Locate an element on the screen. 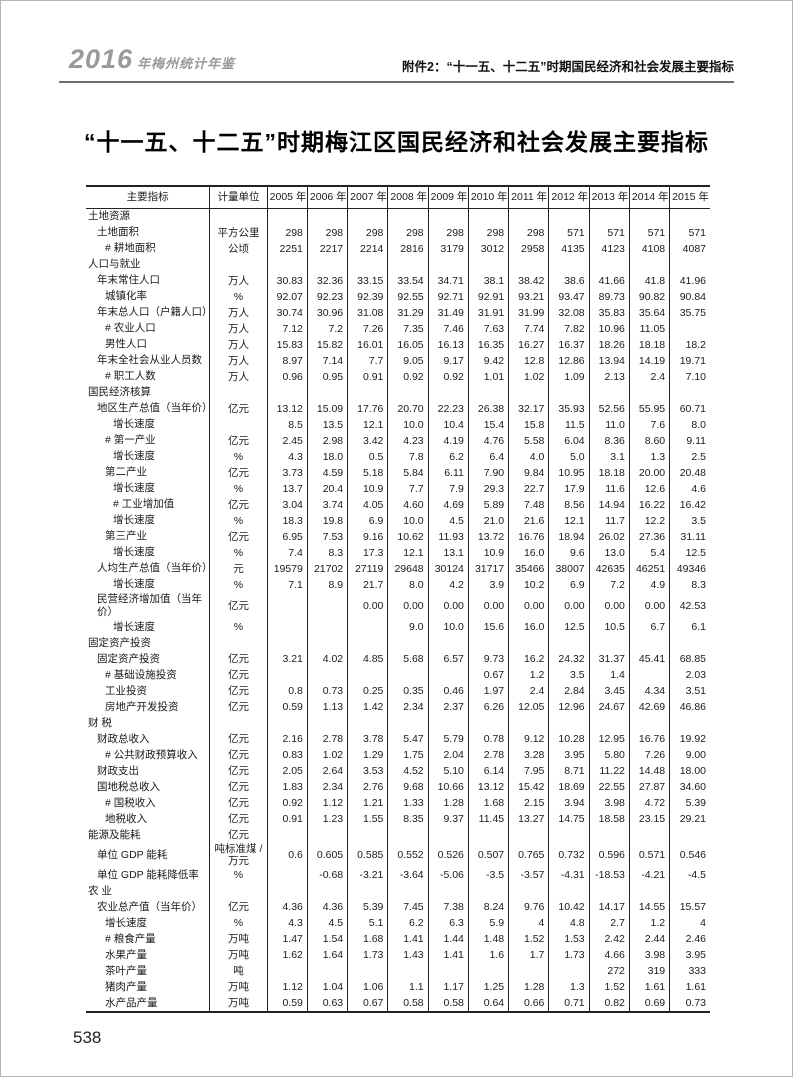  cell-value: 13.94 is located at coordinates (609, 361).